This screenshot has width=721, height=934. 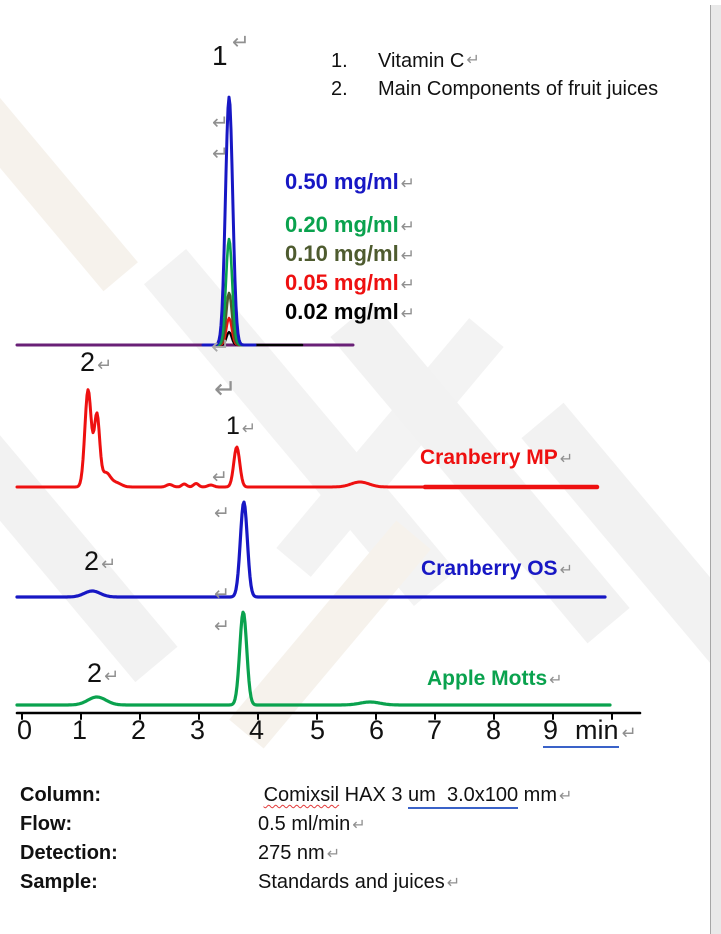 What do you see at coordinates (193, 824) in the screenshot?
I see `detail-row-flow: Flow: 0.5 ml/min ↵` at bounding box center [193, 824].